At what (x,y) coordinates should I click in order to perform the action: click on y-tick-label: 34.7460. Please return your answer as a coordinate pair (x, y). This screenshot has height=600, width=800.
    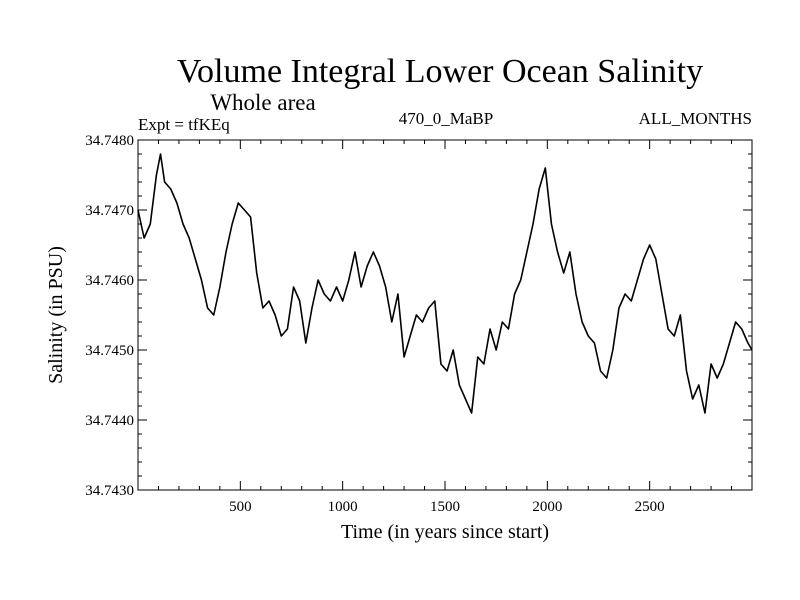
    Looking at the image, I should click on (109, 281).